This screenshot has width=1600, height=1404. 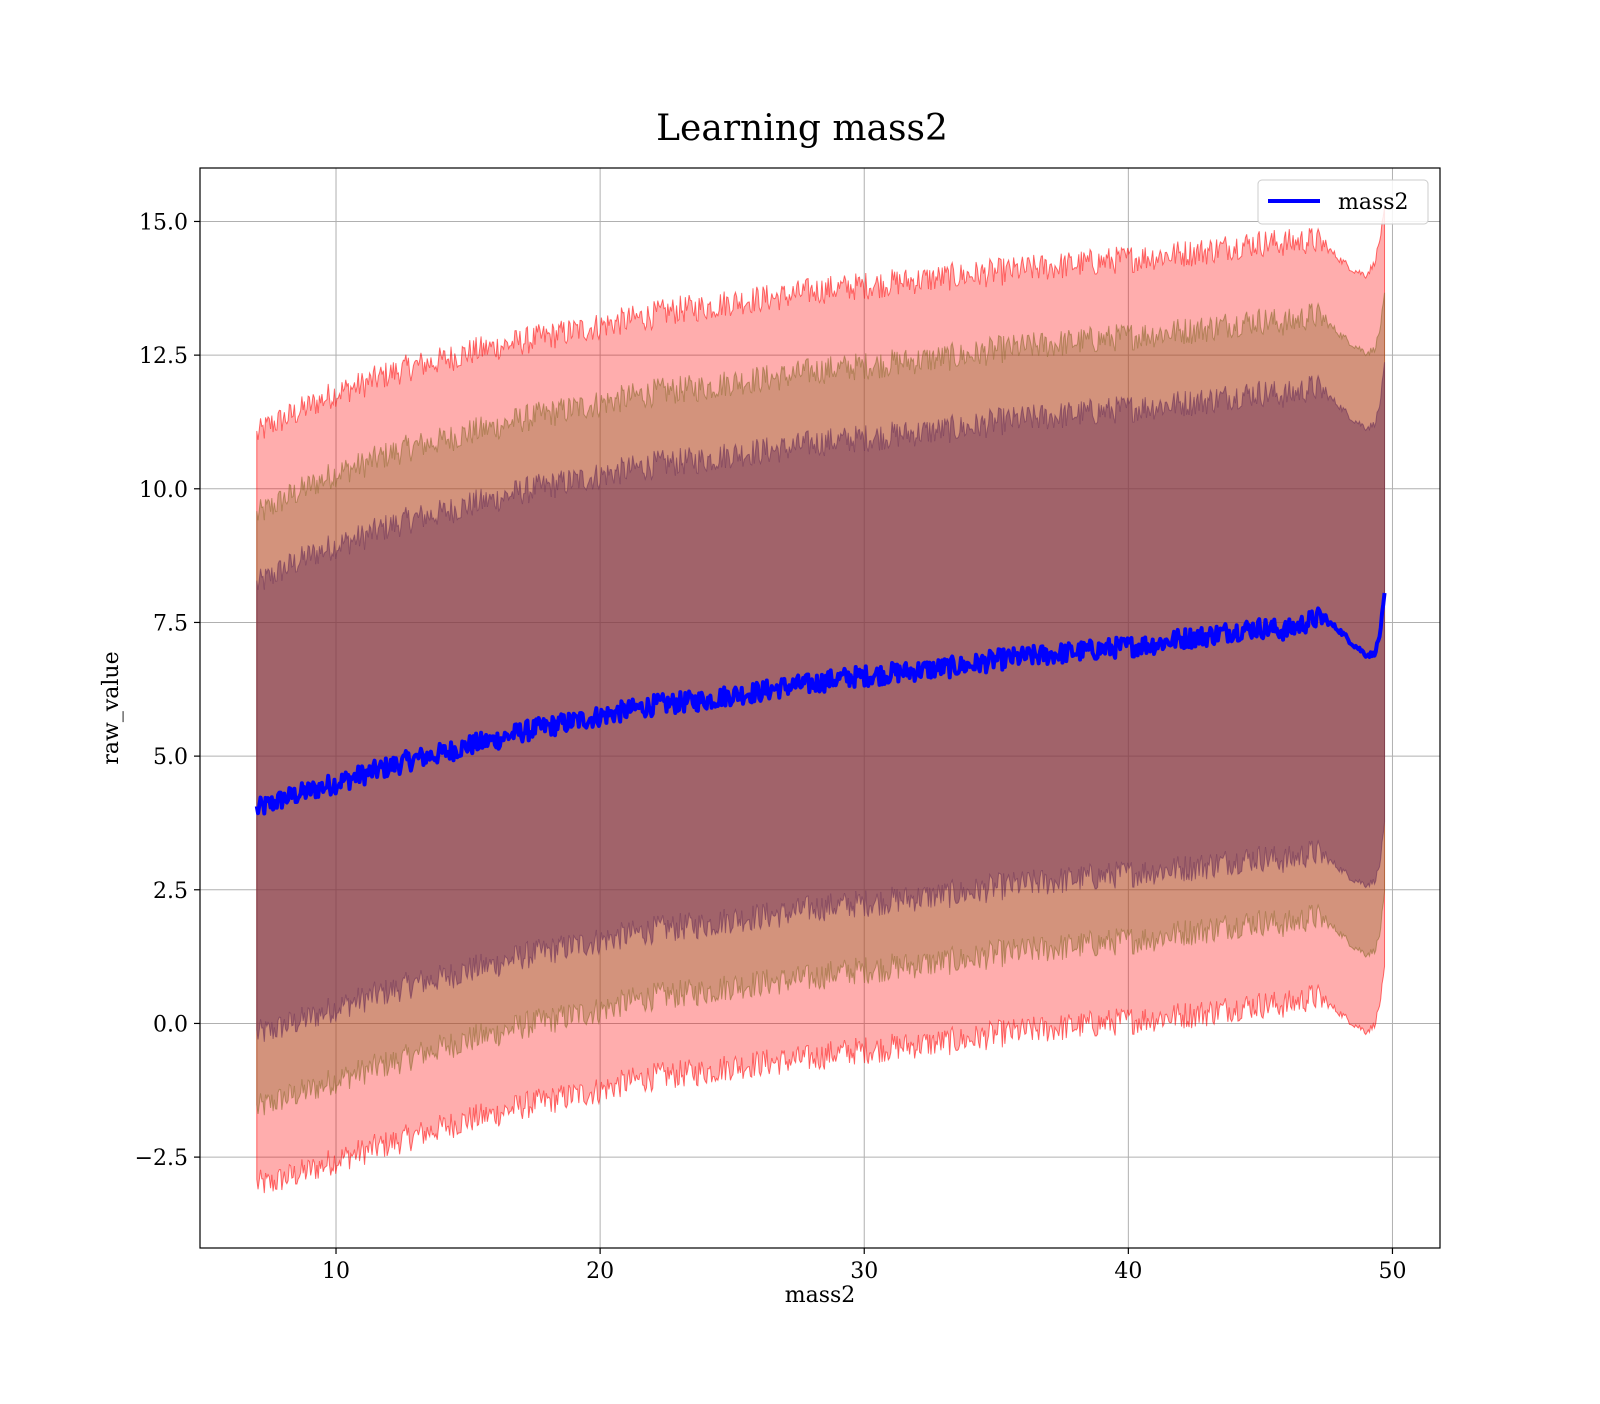 What do you see at coordinates (161, 1158) in the screenshot?
I see `y-tick-label: −2.5` at bounding box center [161, 1158].